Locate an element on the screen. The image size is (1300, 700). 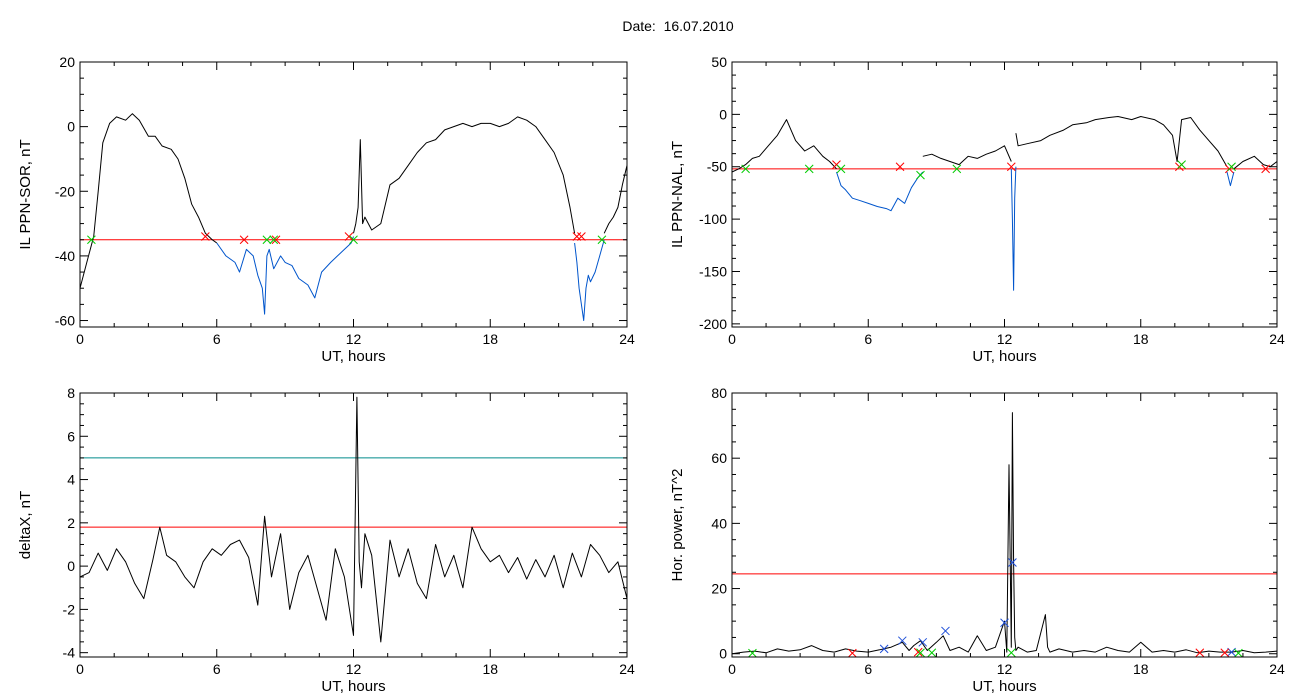
y-tick-label: 60 is located at coordinates (719, 458).